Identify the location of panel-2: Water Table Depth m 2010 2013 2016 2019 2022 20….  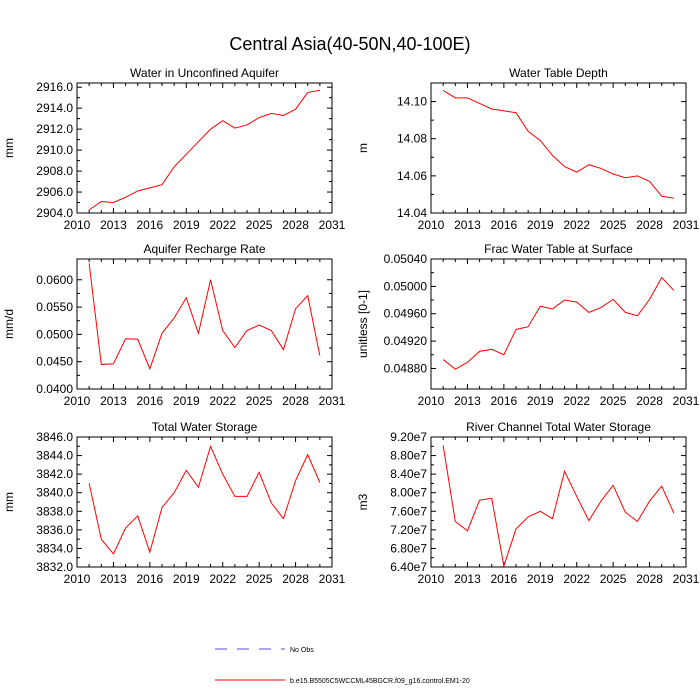
(528, 149).